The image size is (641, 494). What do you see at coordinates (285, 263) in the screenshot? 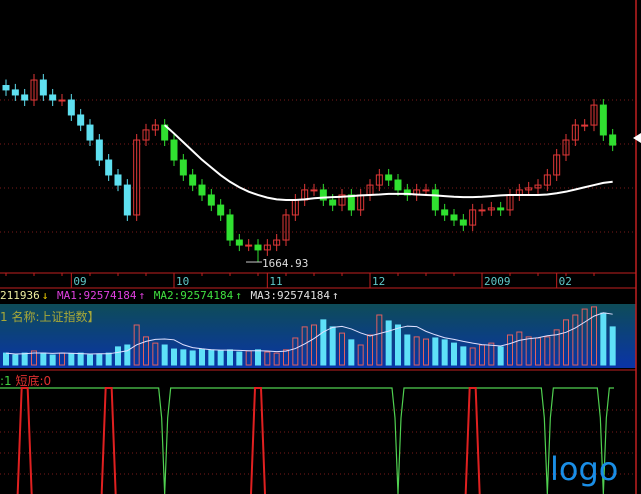
I see `low-annotation-label: 1664.93` at bounding box center [285, 263].